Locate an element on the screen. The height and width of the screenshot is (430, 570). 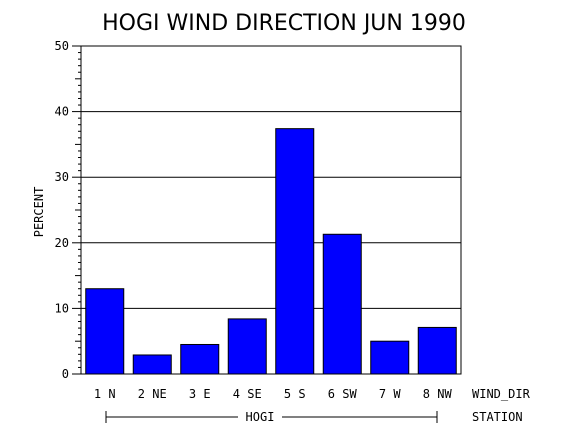
bar-6-sw is located at coordinates (342, 304).